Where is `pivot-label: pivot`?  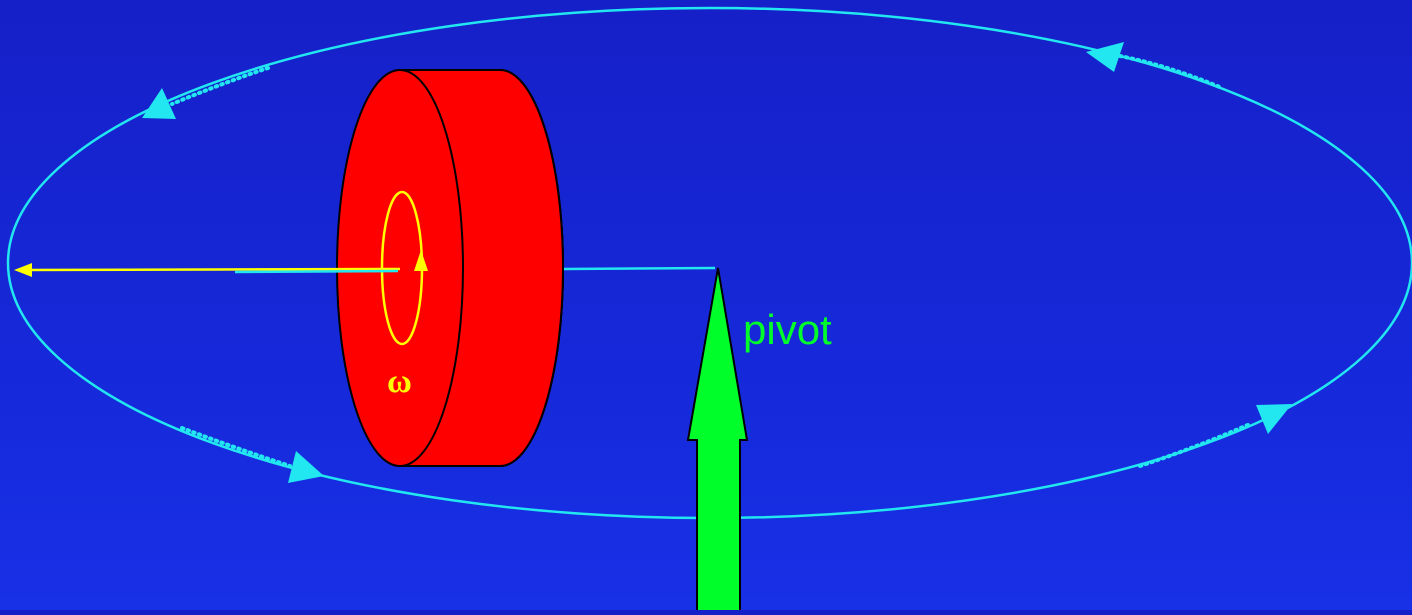
pivot-label: pivot is located at coordinates (787, 329).